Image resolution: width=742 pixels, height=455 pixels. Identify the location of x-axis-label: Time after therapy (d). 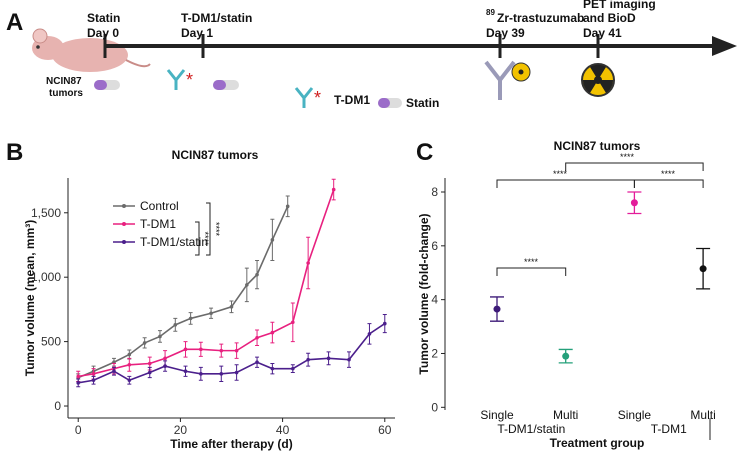
(231, 444).